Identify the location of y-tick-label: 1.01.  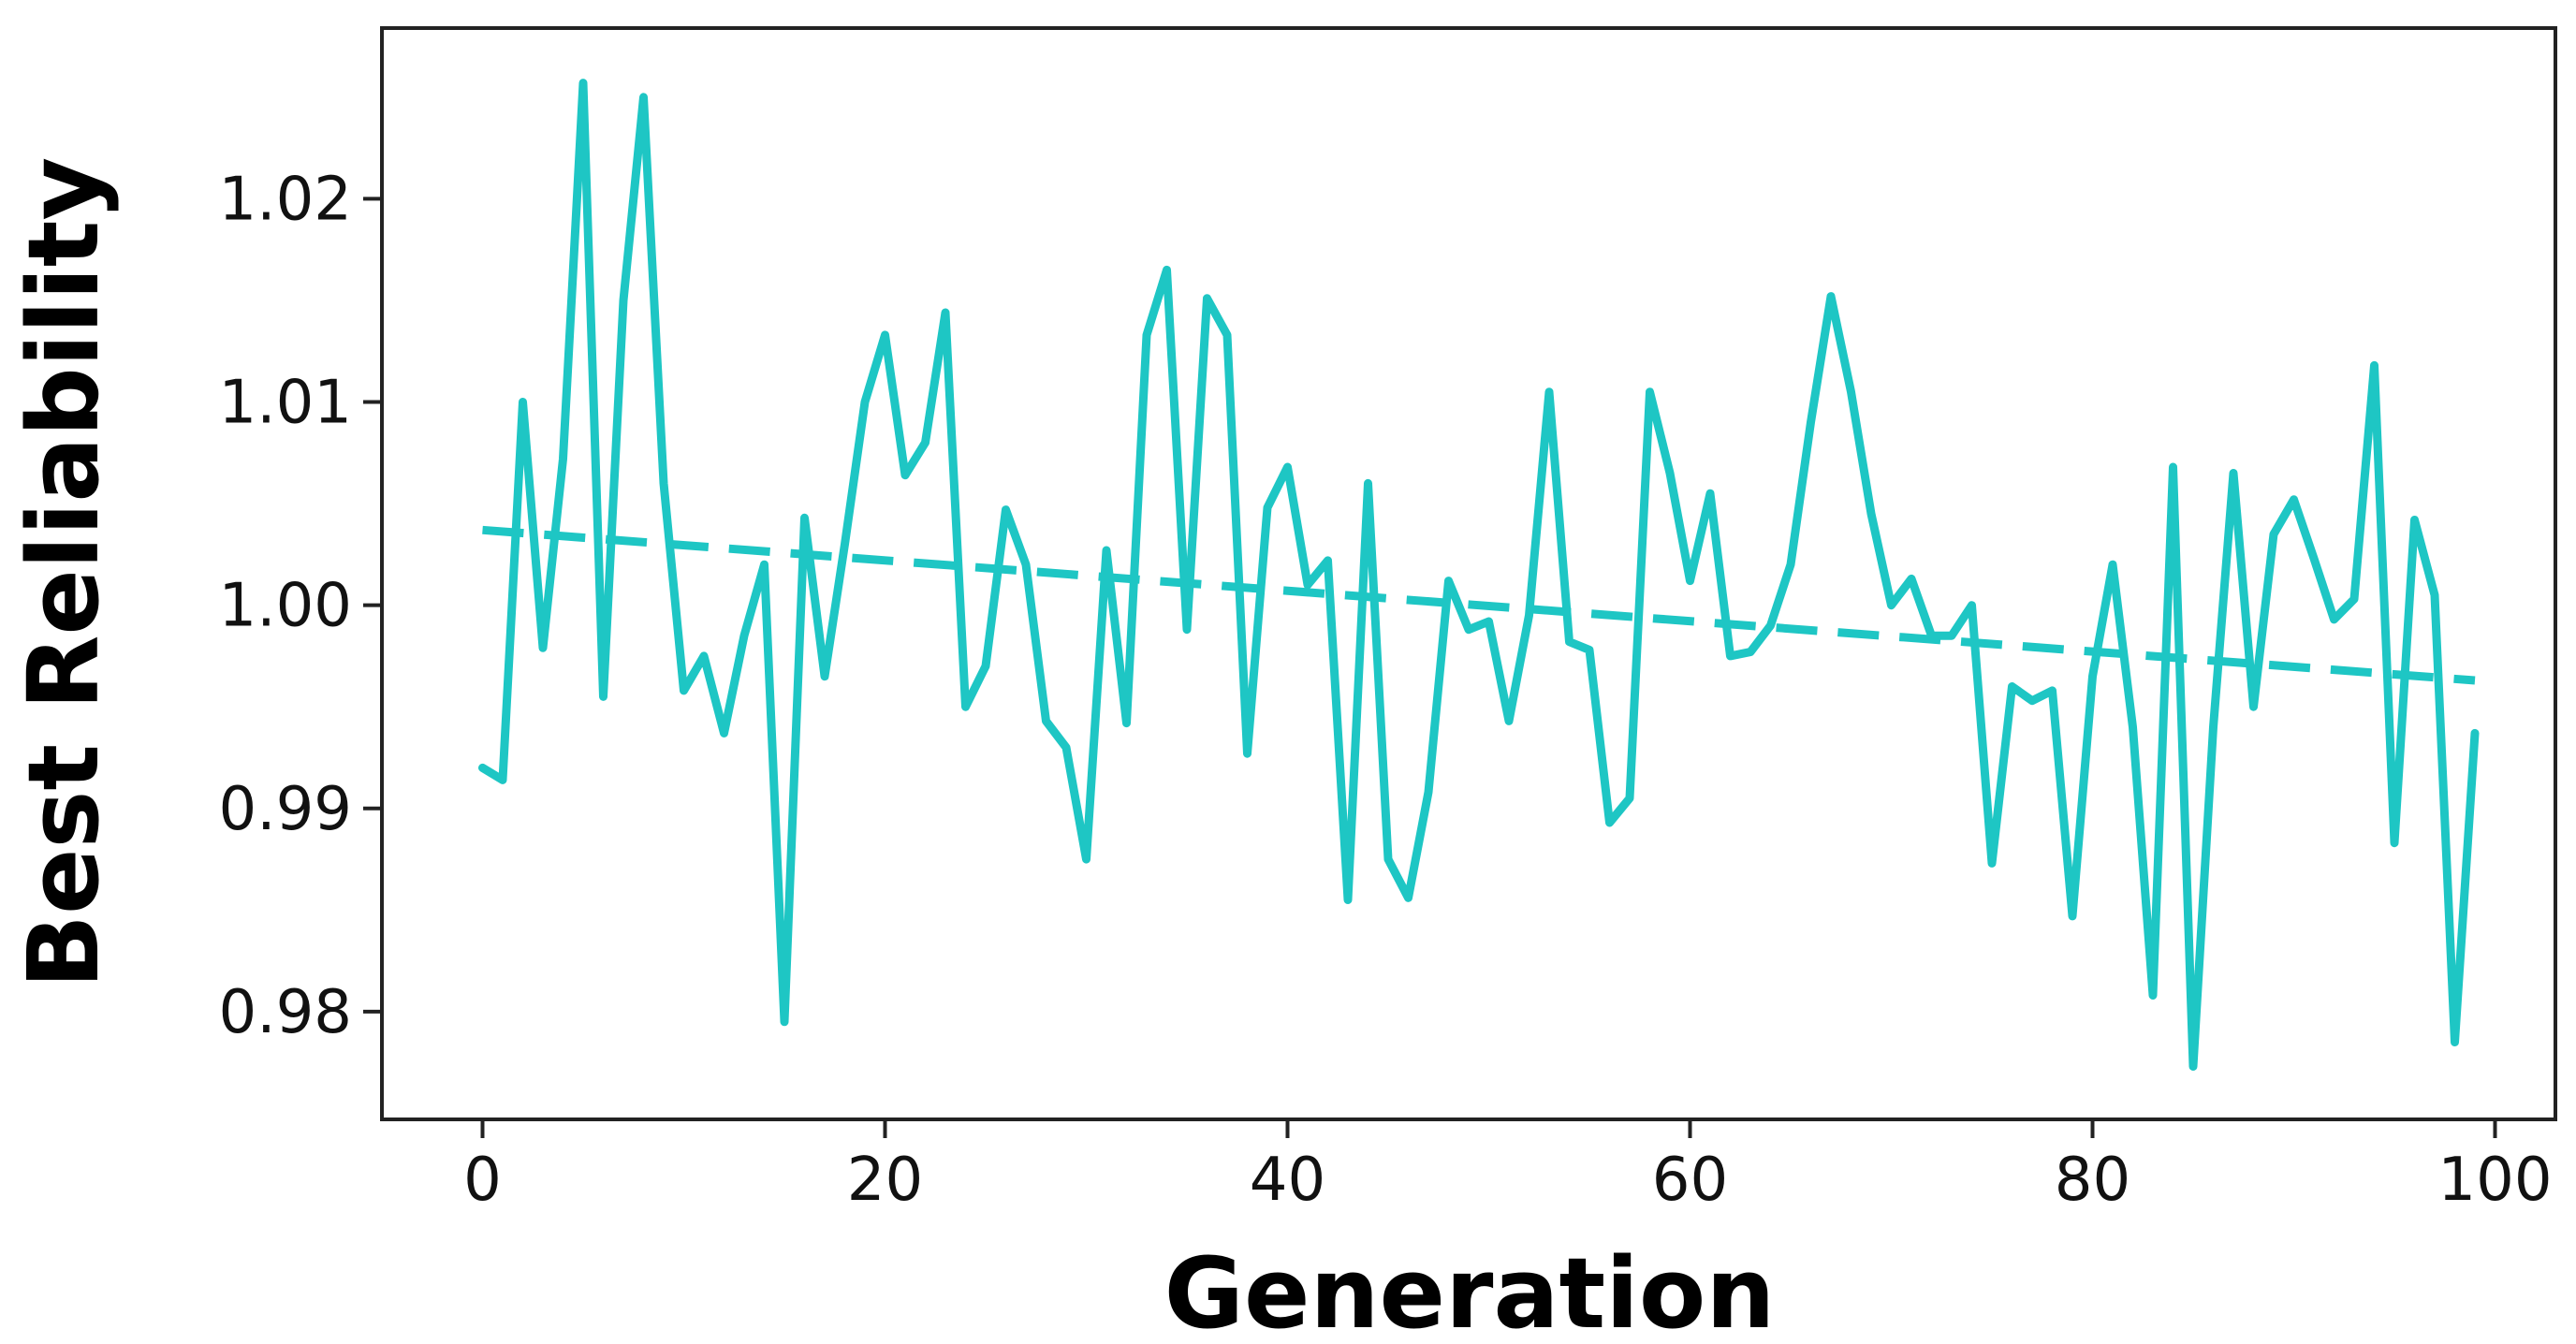
(286, 403).